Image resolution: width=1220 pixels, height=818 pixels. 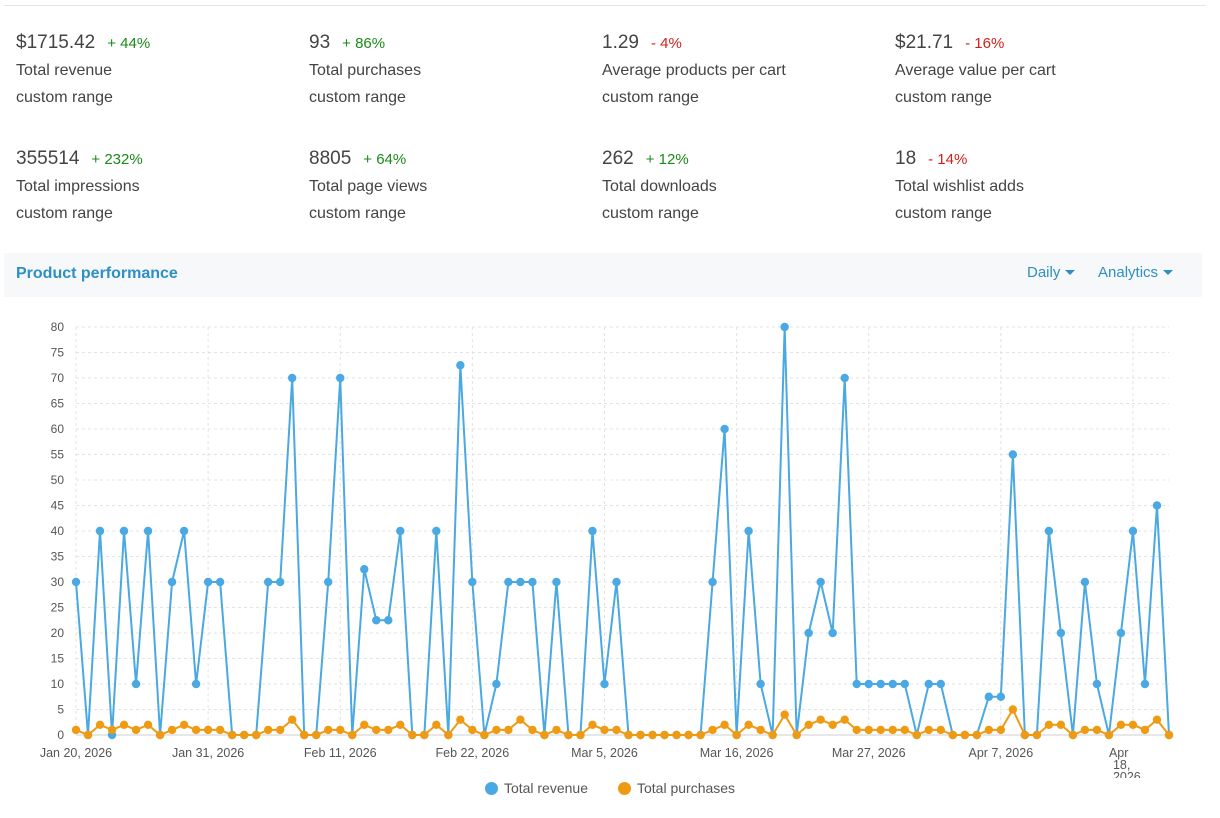 I want to click on stat-change: - 16%, so click(x=985, y=43).